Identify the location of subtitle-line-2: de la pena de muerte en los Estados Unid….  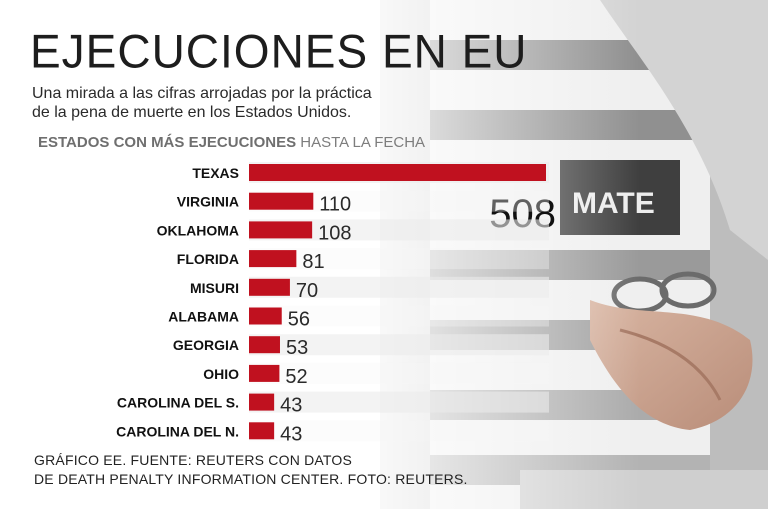
(192, 112).